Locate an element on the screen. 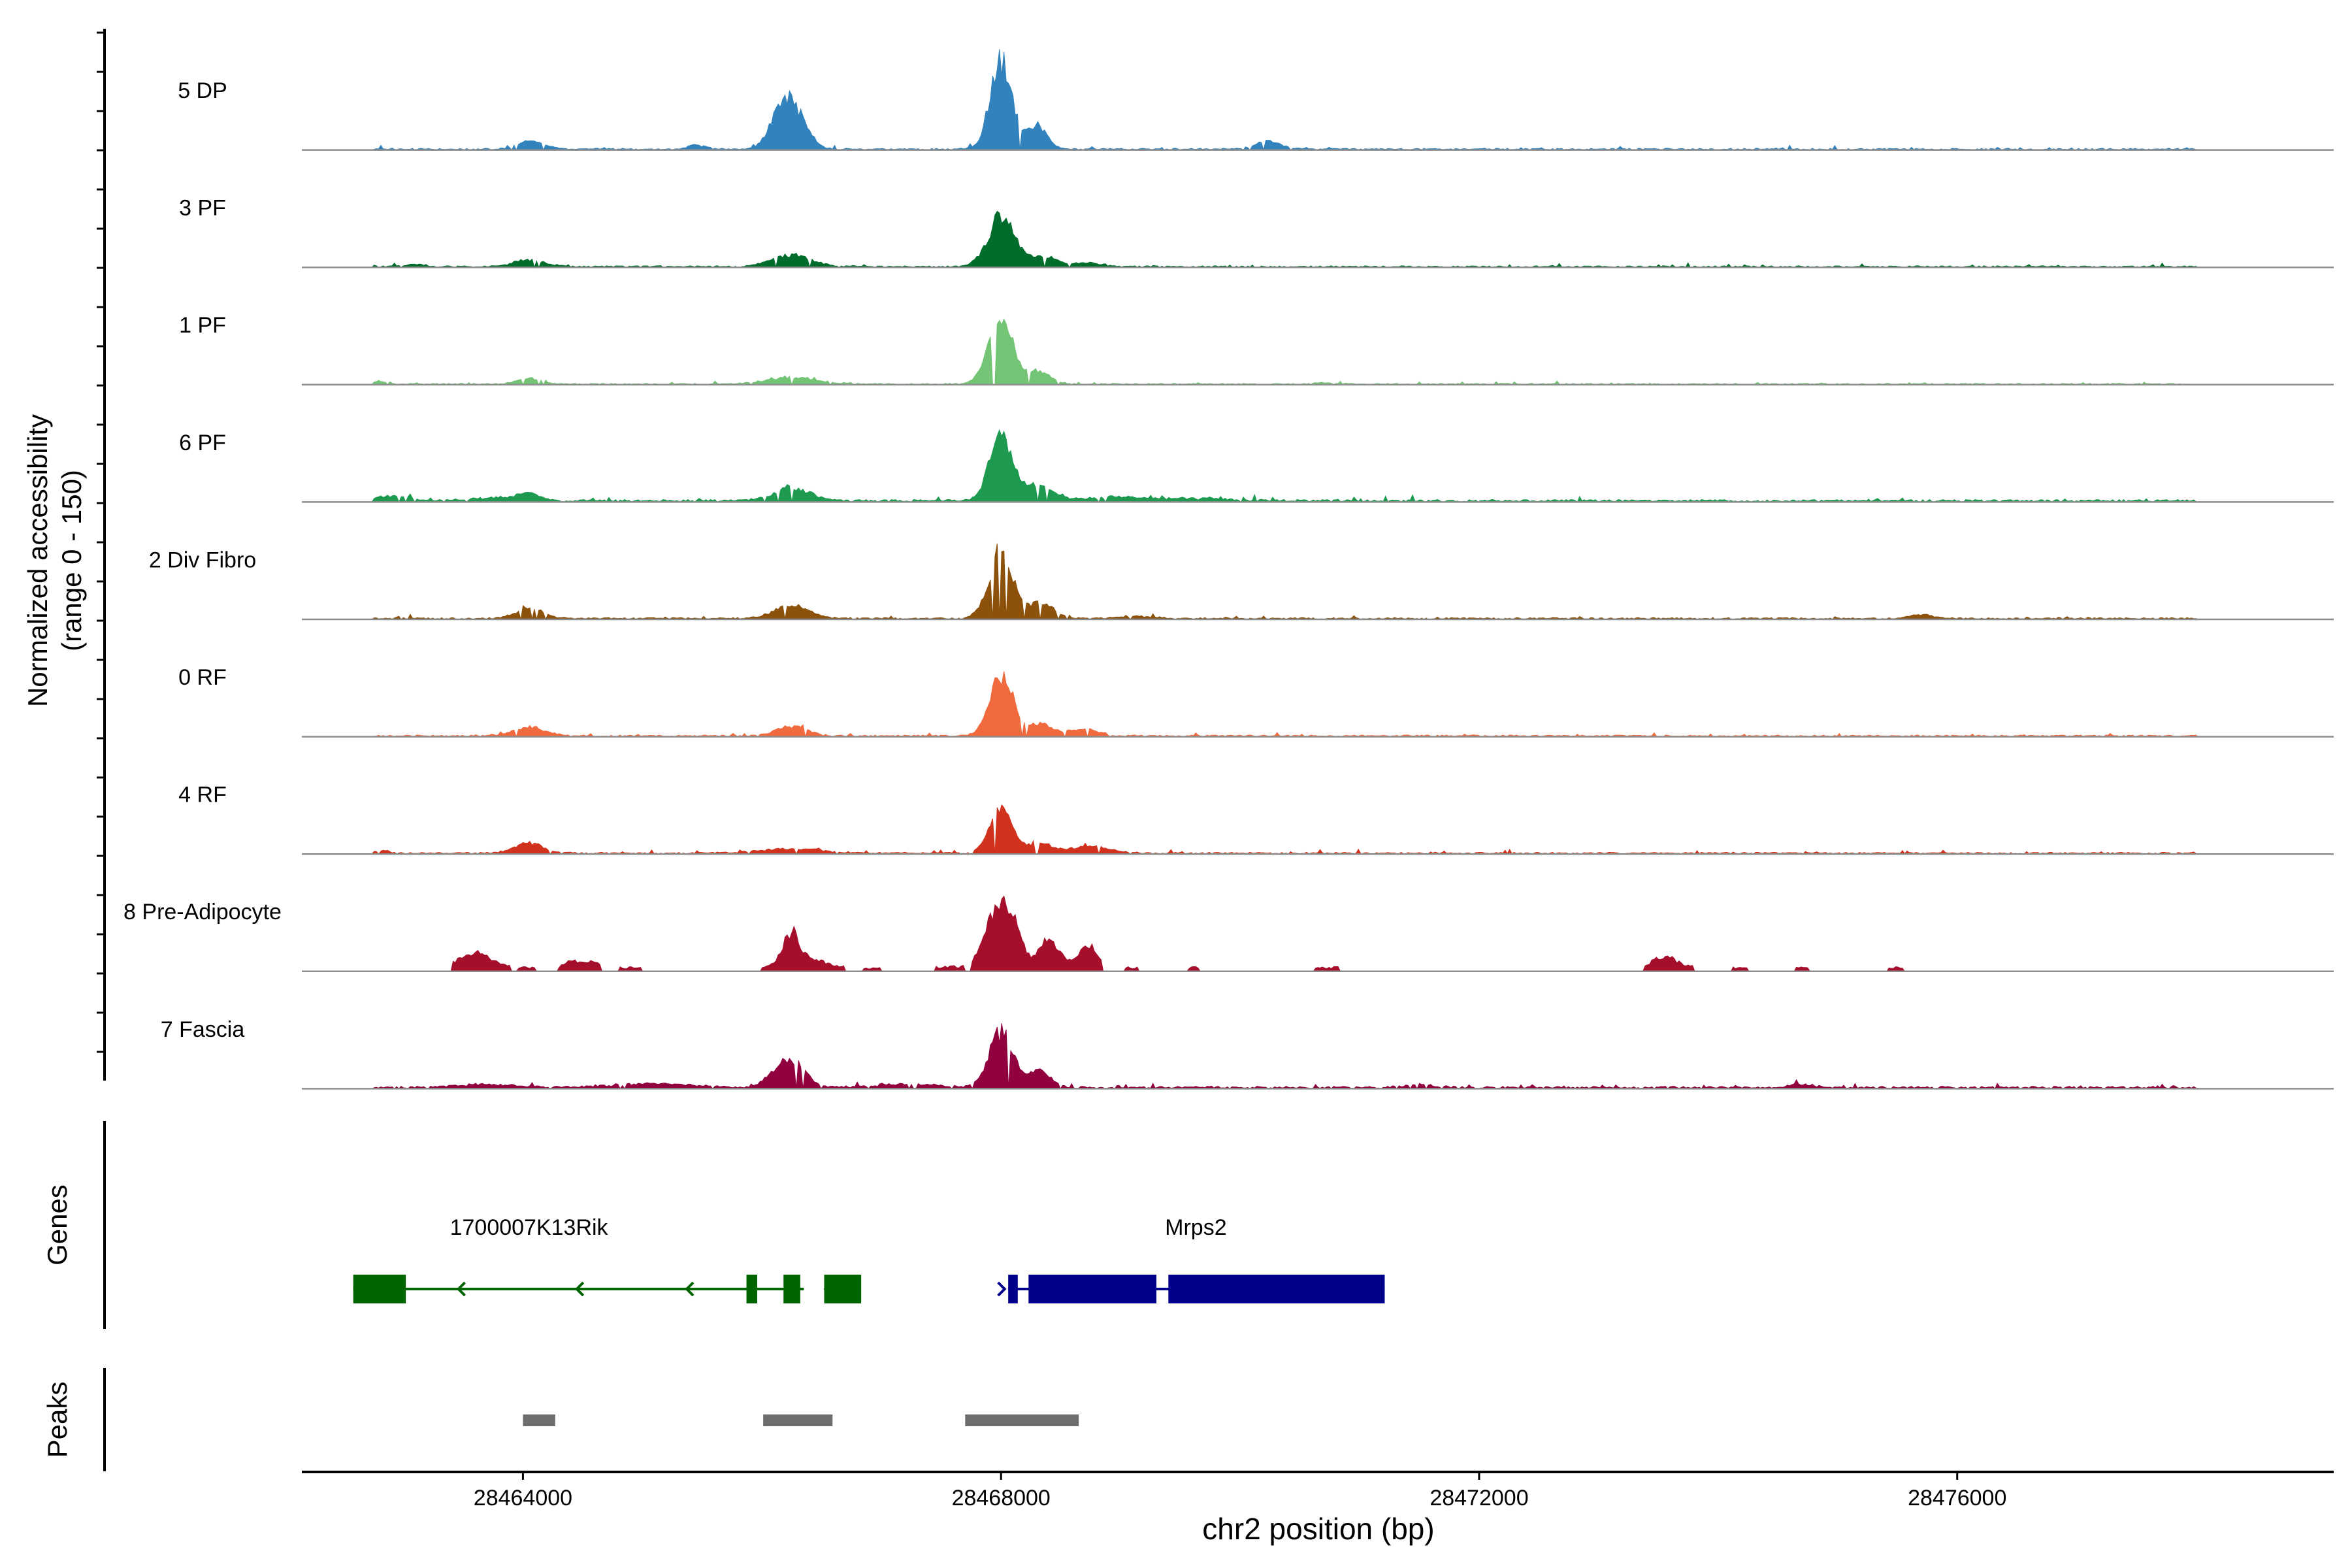 The width and height of the screenshot is (2352, 1568). peaks-axis-label: Peaks is located at coordinates (57, 1420).